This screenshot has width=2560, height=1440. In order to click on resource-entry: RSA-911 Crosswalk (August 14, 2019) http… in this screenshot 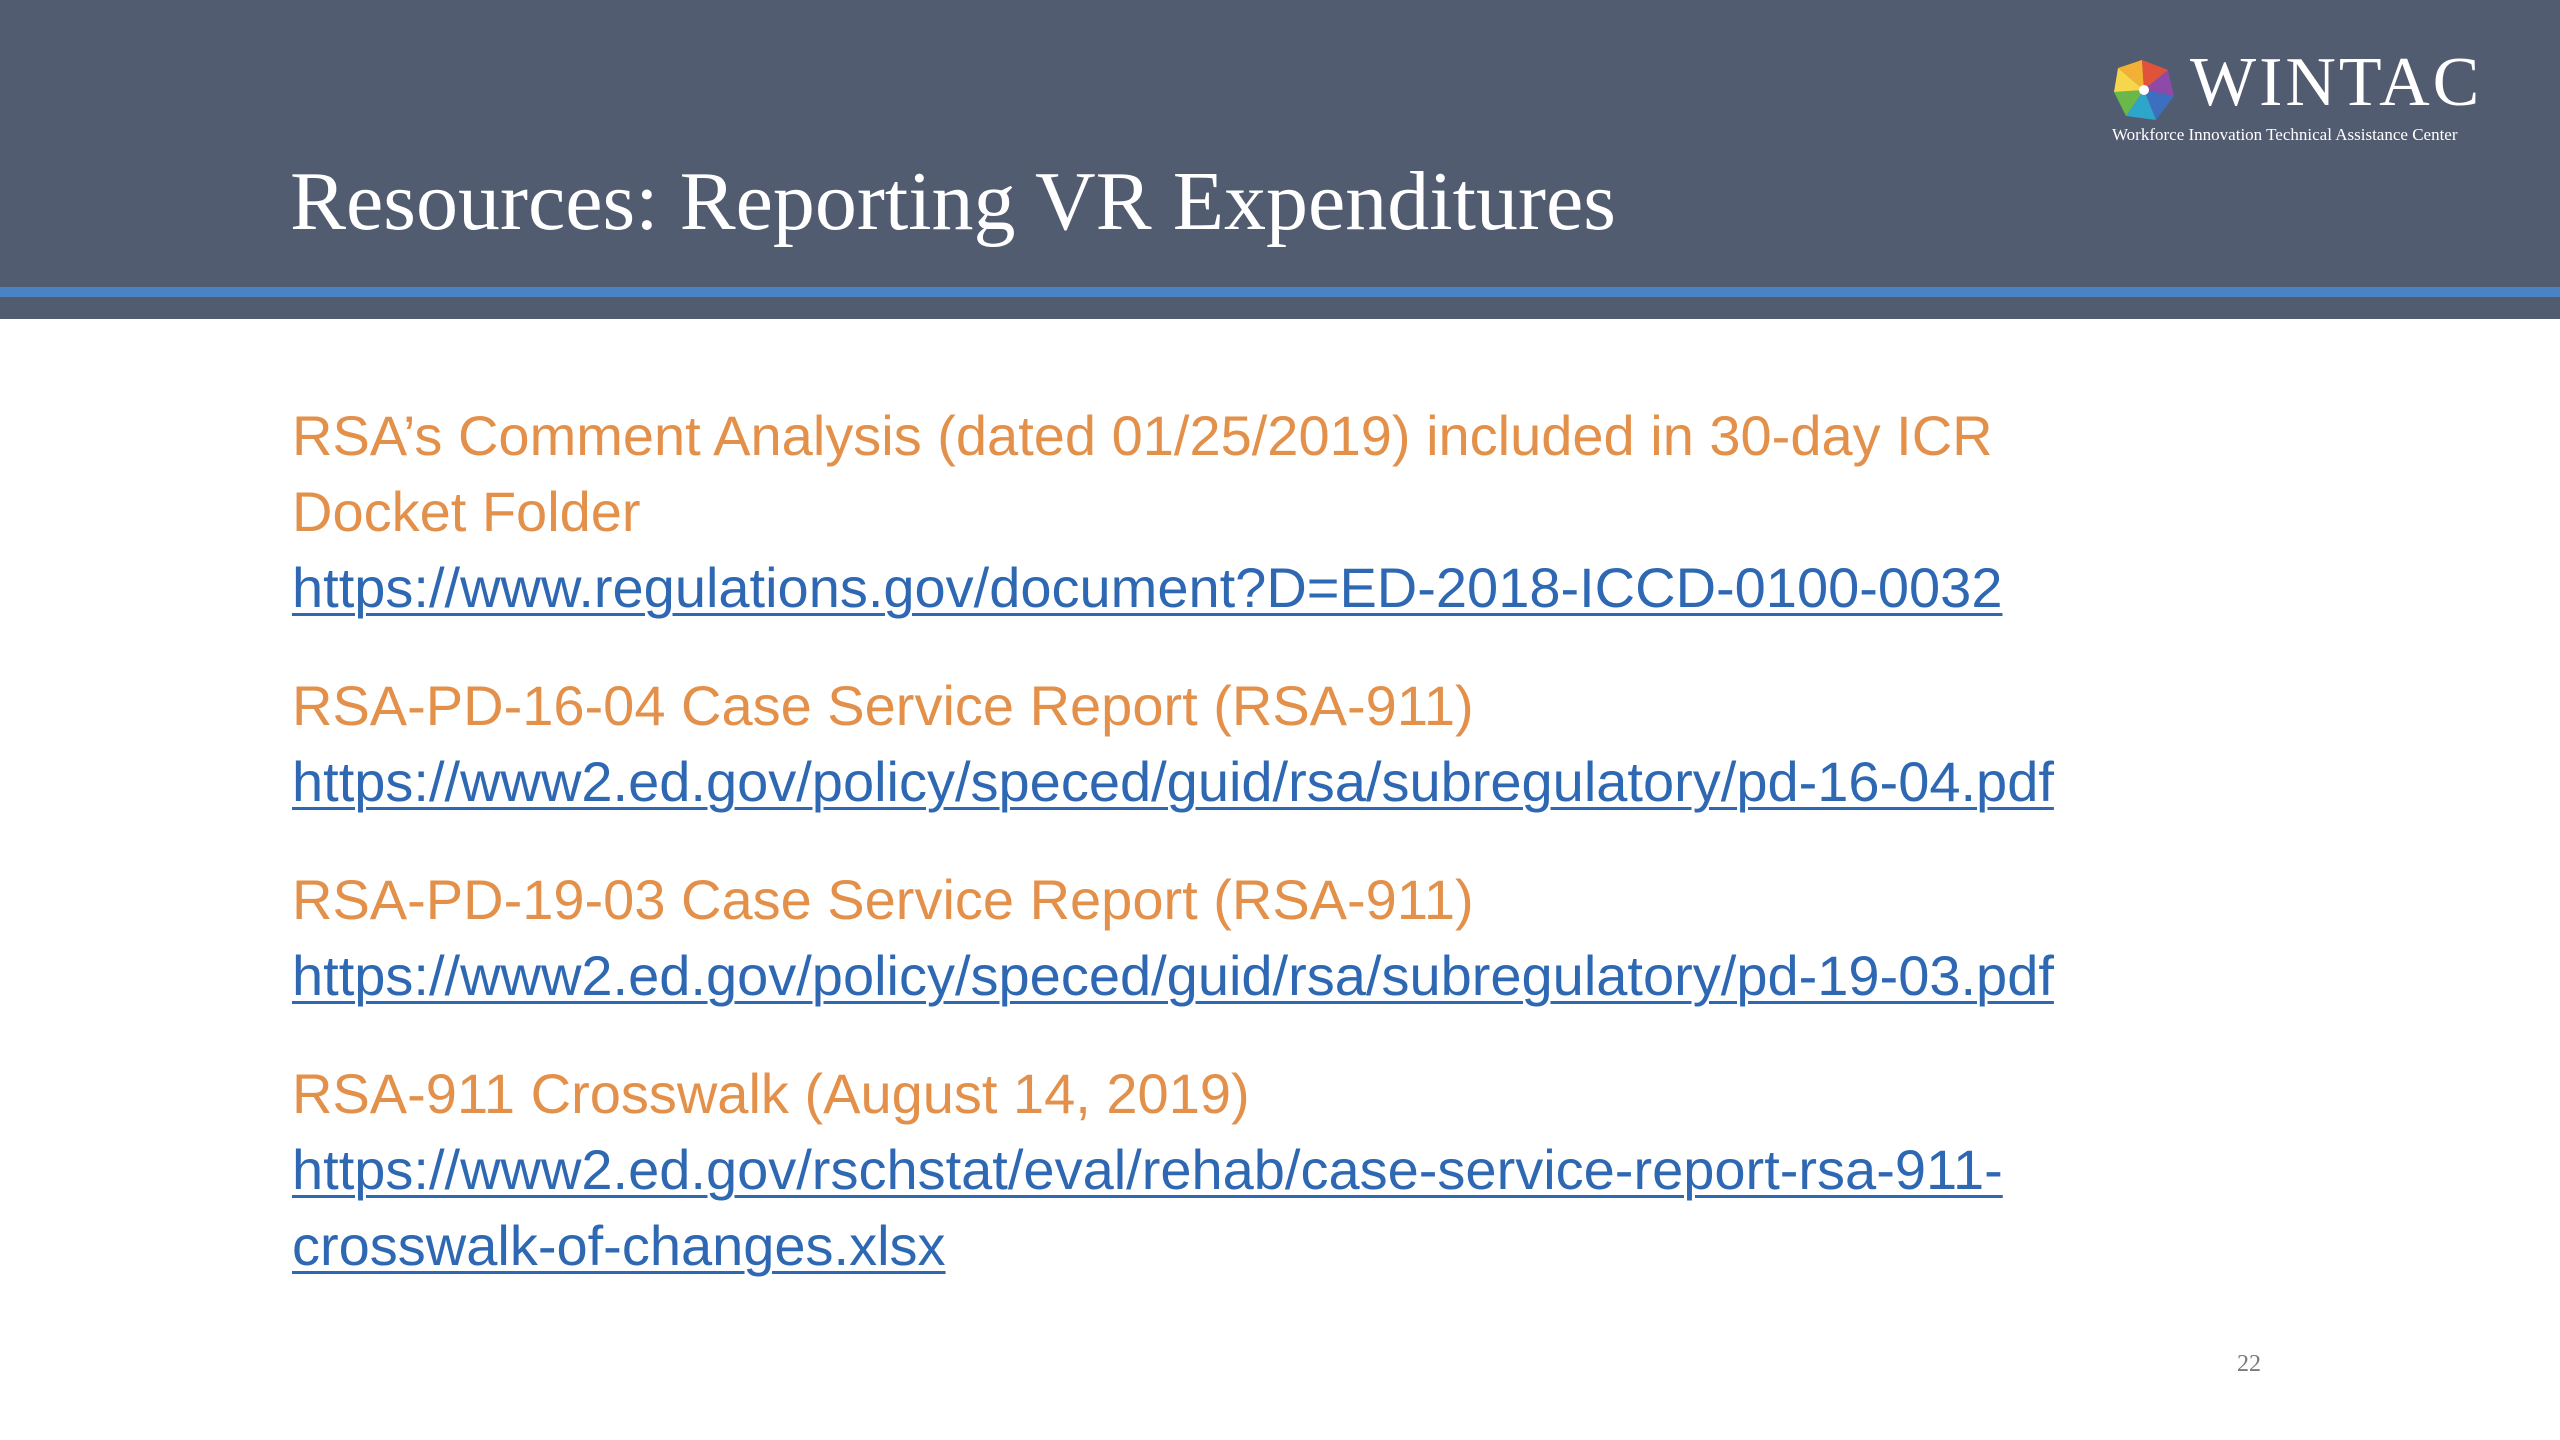, I will do `click(1317, 1170)`.